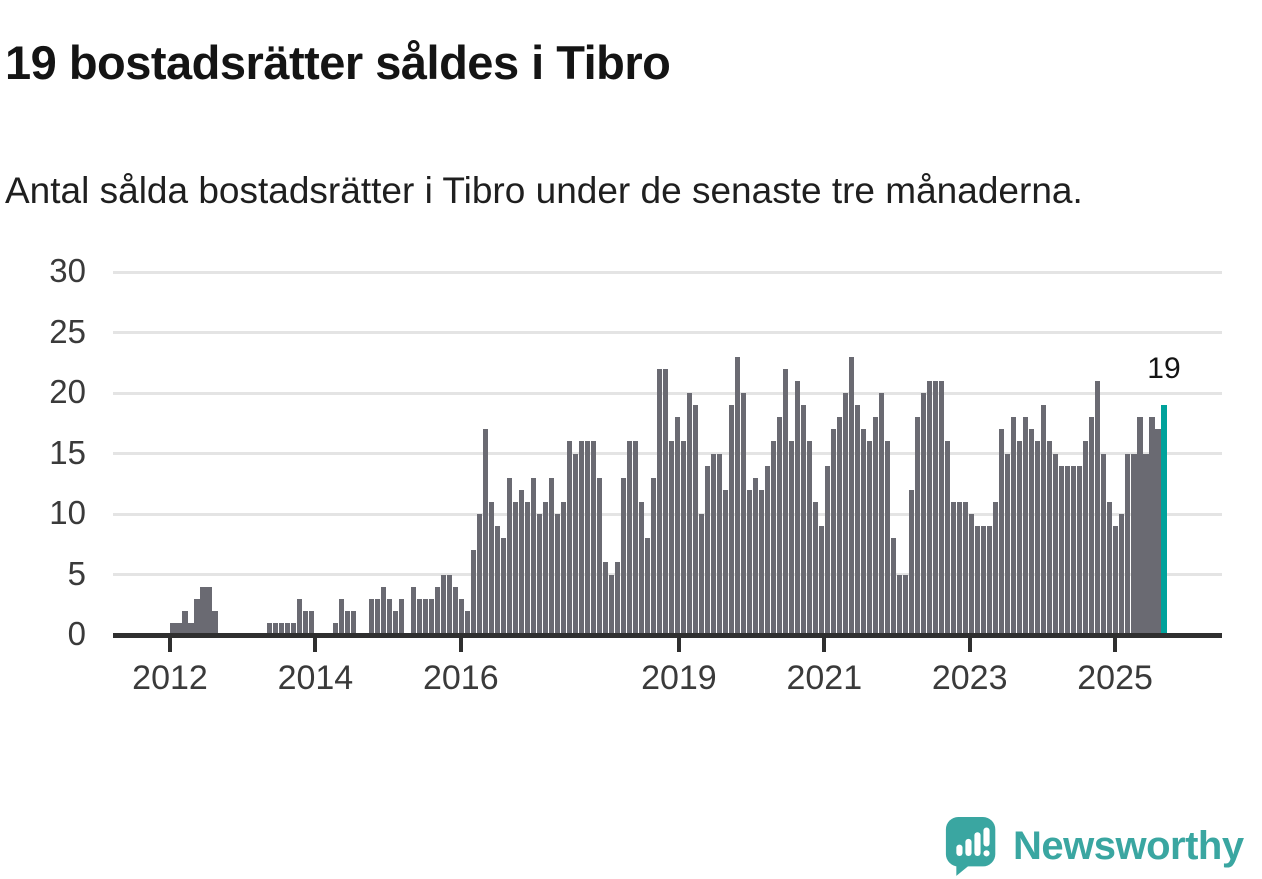 Image resolution: width=1262 pixels, height=879 pixels. I want to click on value-annotation: 19, so click(1164, 368).